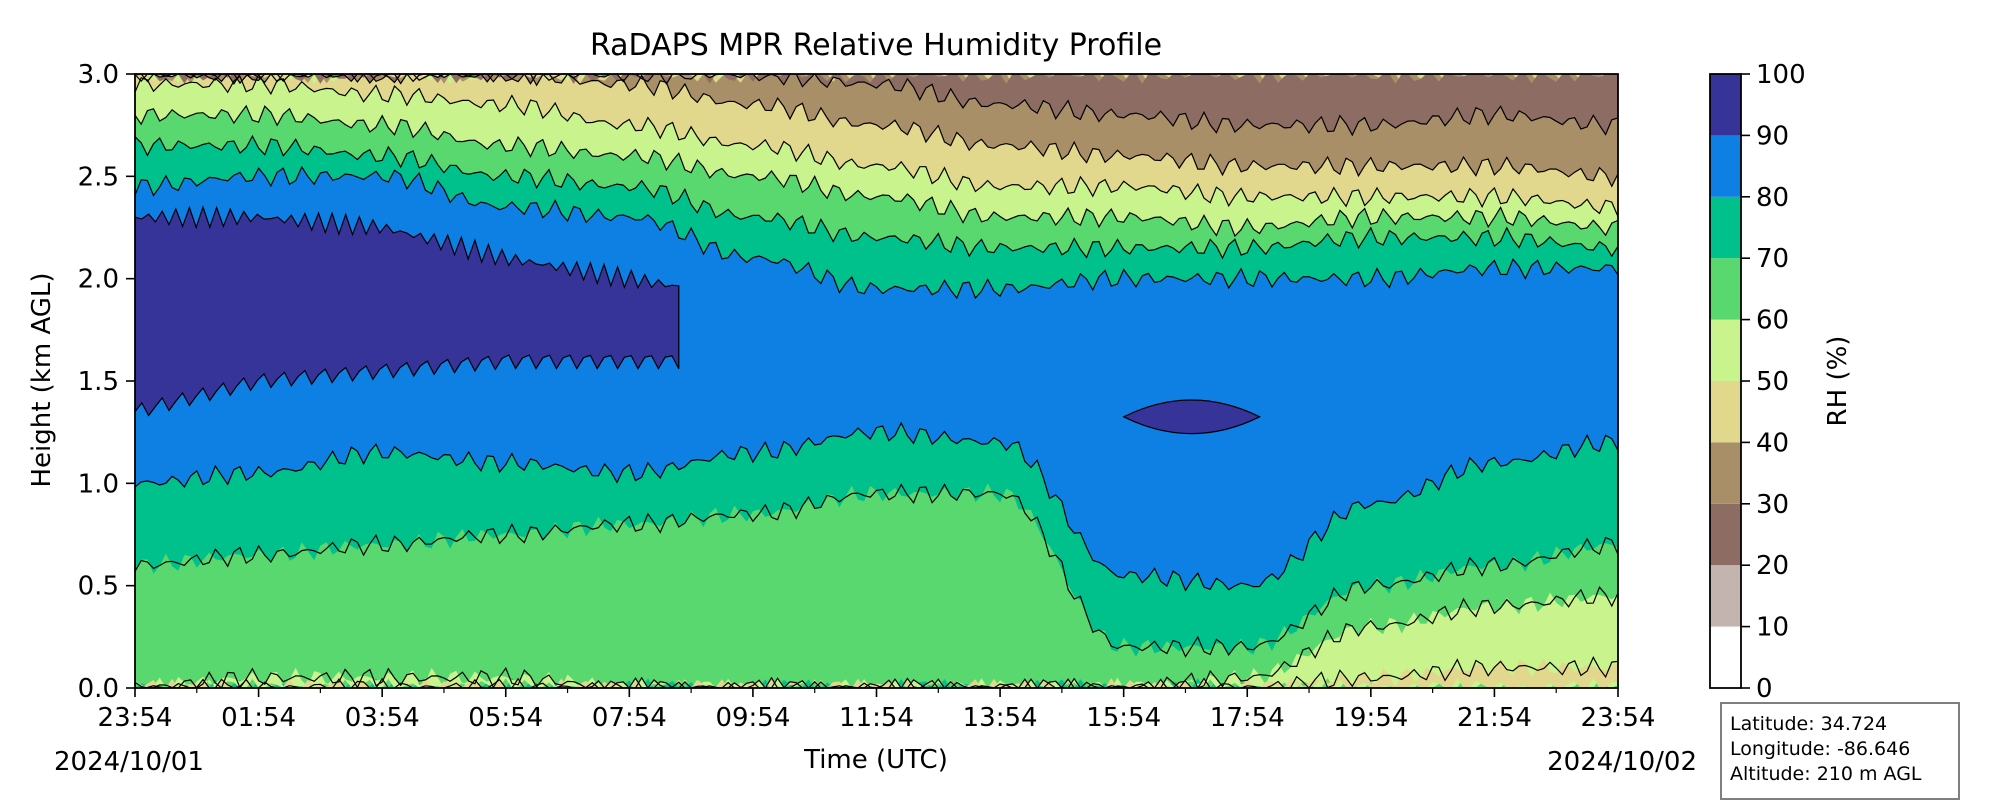 The width and height of the screenshot is (2000, 800). I want to click on contour-70-upper, so click(876, 197).